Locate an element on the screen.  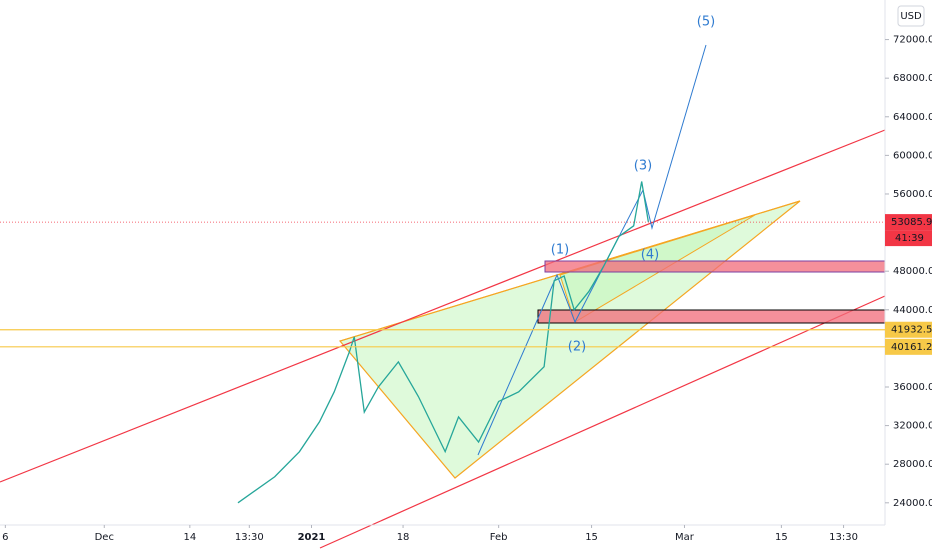
countdown-tag is located at coordinates (908, 238).